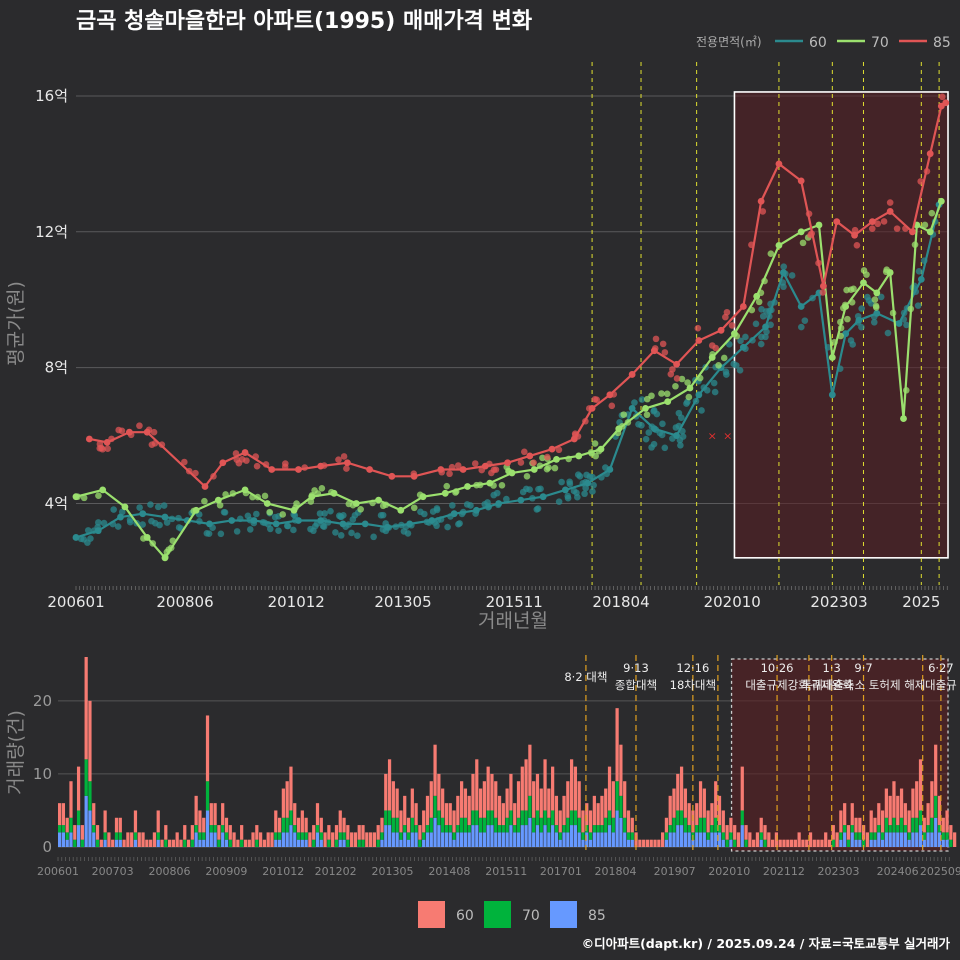 This screenshot has height=960, width=960. What do you see at coordinates (336, 871) in the screenshot?
I see `x-tick-label-bottom: 201202` at bounding box center [336, 871].